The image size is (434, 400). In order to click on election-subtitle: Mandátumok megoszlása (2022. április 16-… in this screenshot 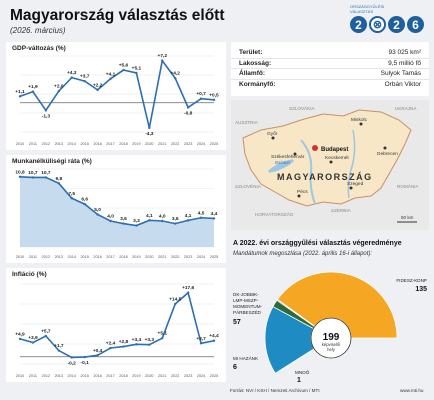, I will do `click(303, 254)`.